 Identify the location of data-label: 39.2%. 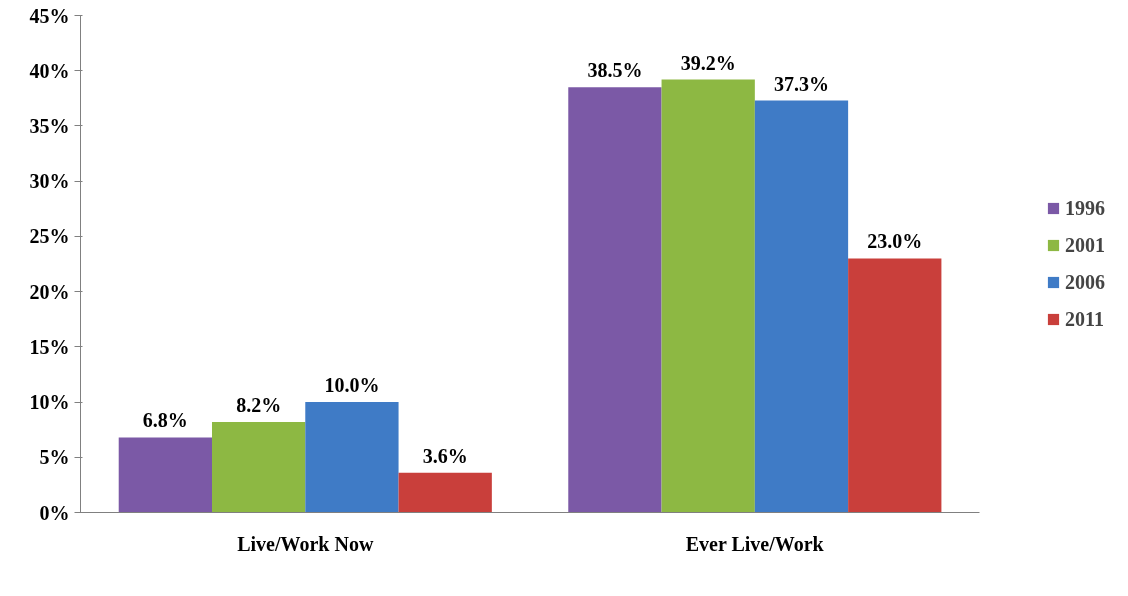
(708, 62).